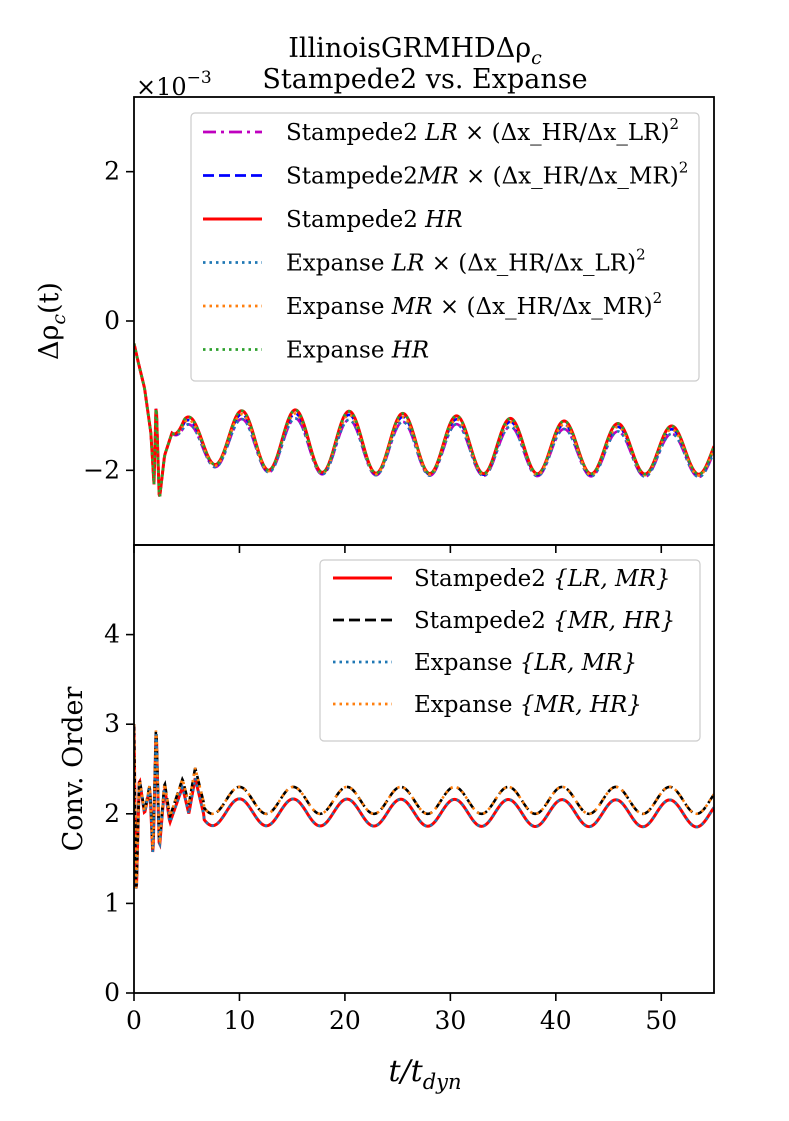 Image resolution: width=789 pixels, height=1121 pixels. I want to click on chart-title-subscript: c, so click(536, 58).